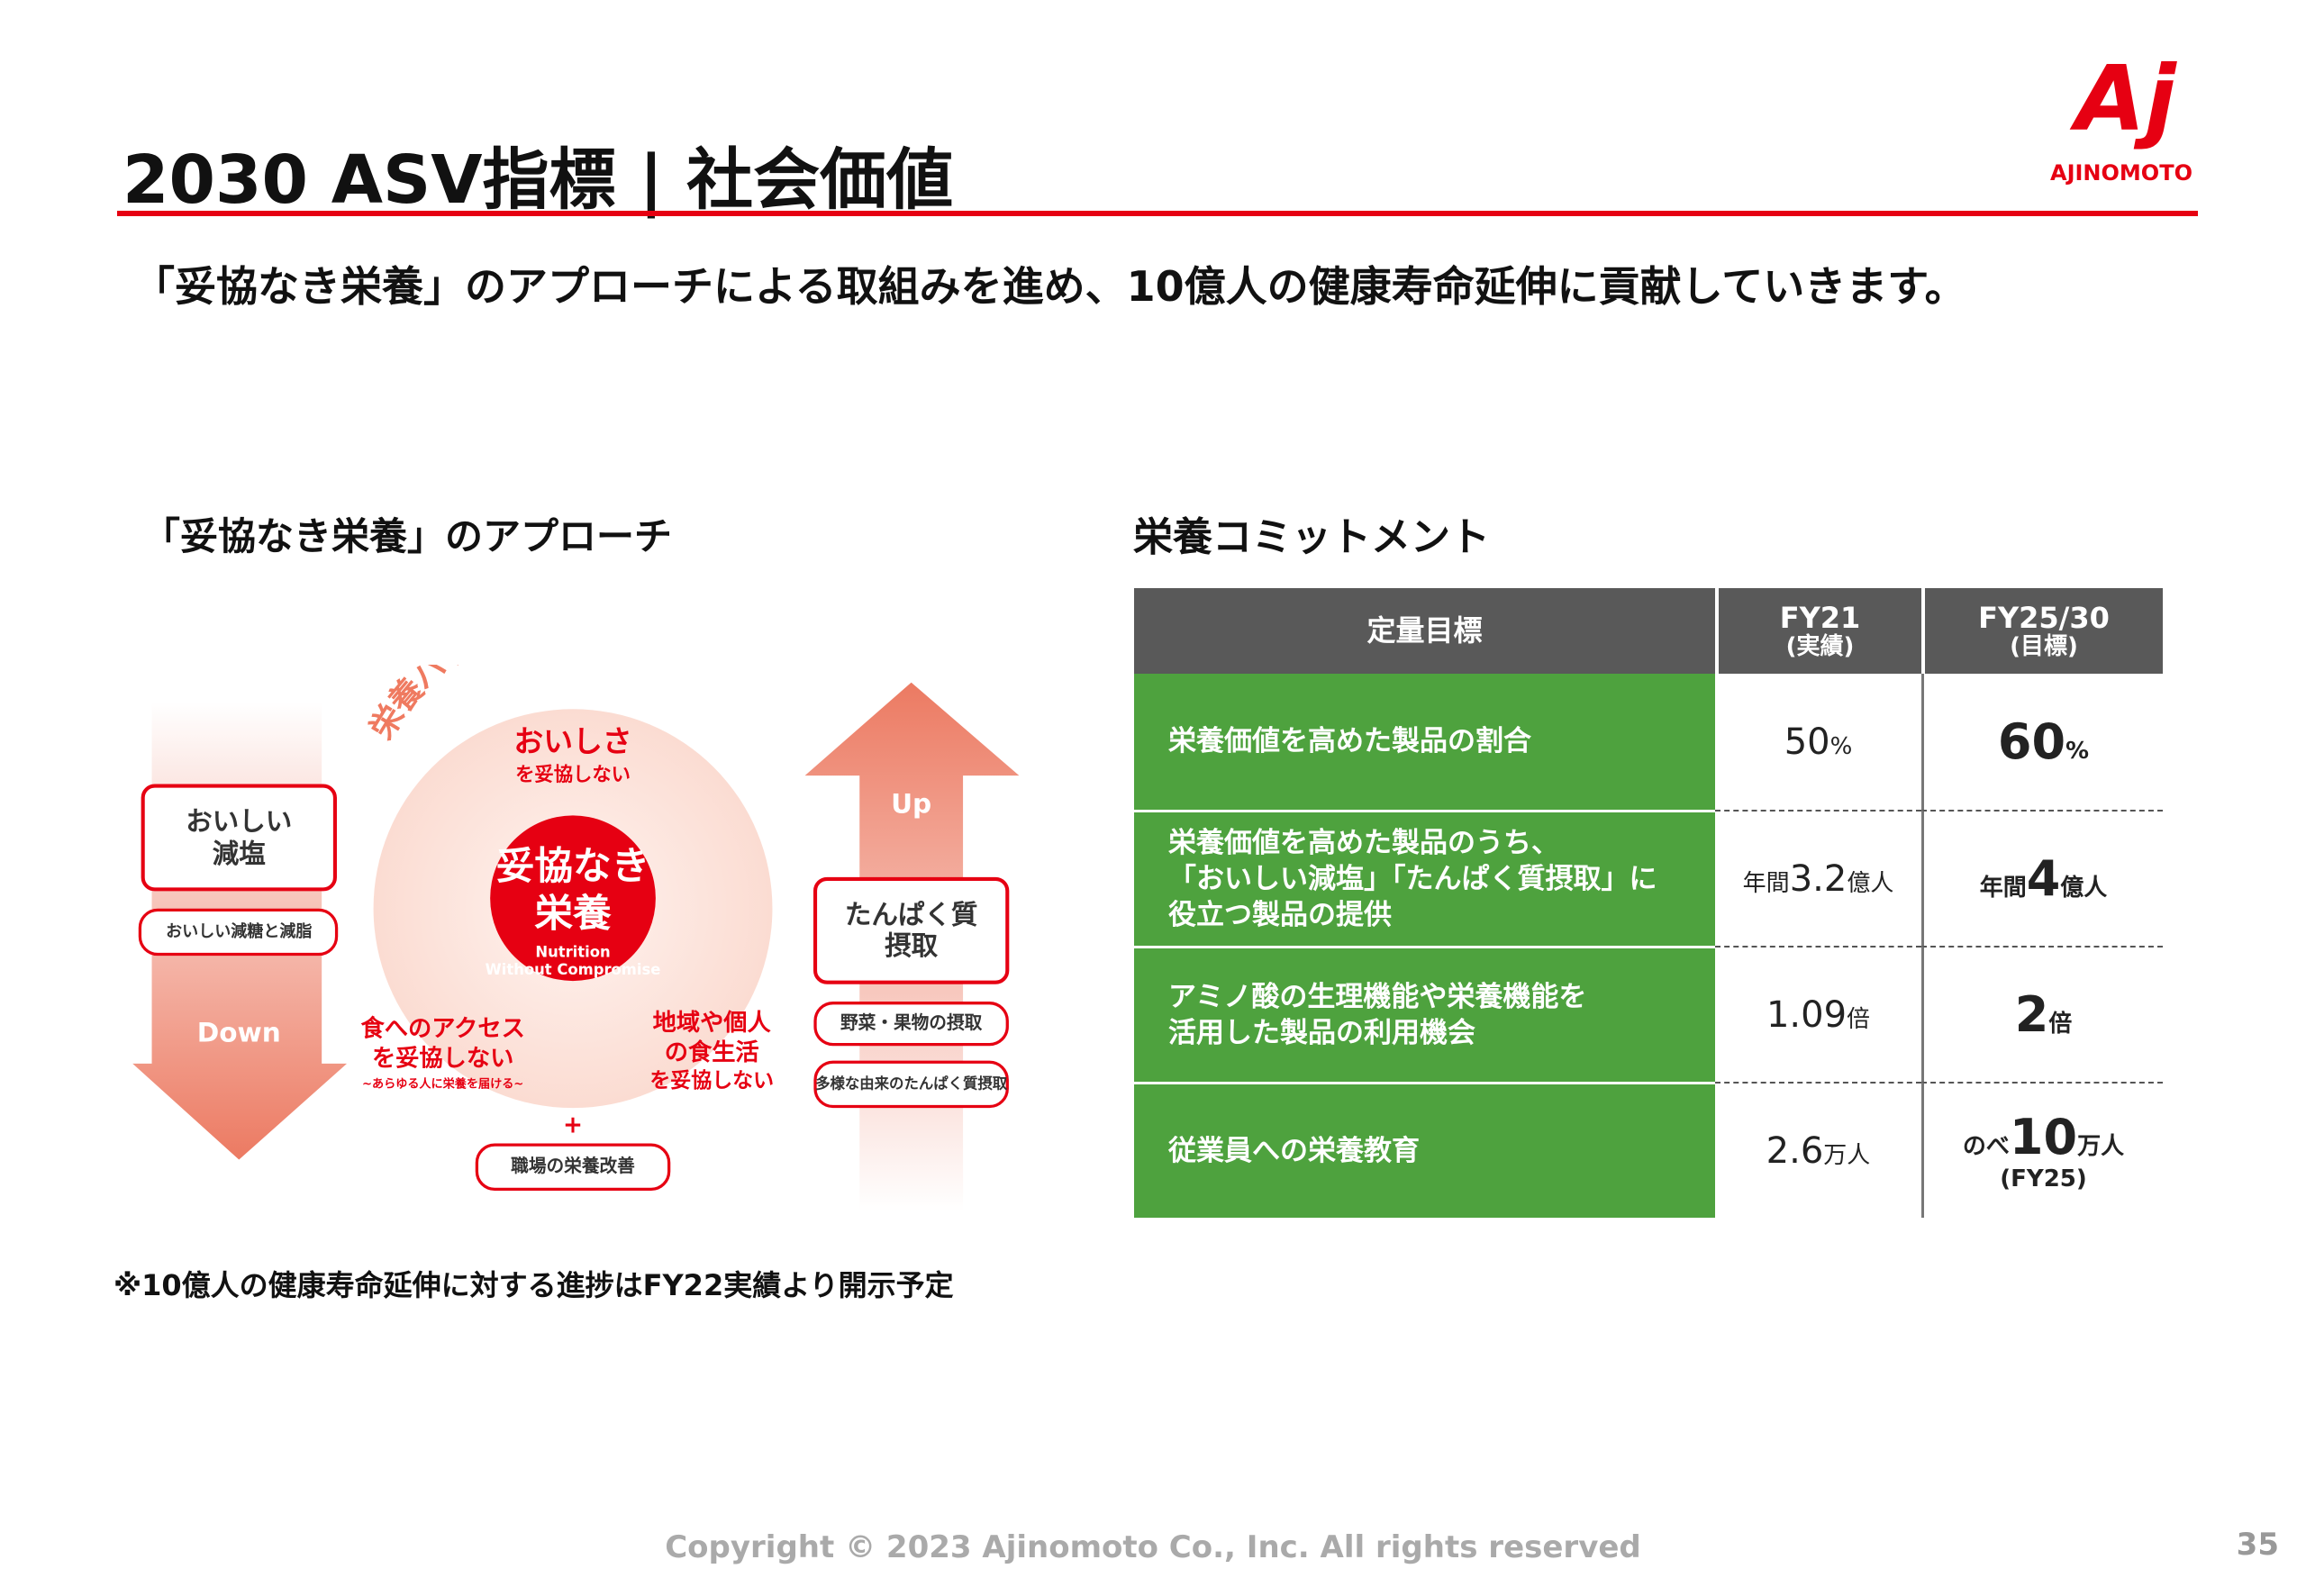 This screenshot has height=1596, width=2306. I want to click on header-cell: FY25/30 (目標), so click(2042, 631).